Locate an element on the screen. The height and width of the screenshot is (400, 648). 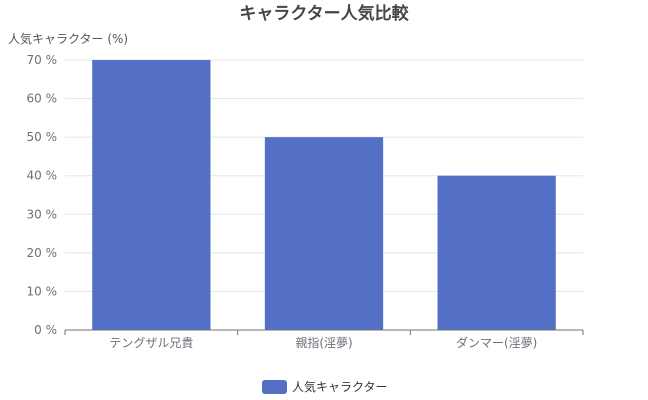
x-axis is located at coordinates (324, 332).